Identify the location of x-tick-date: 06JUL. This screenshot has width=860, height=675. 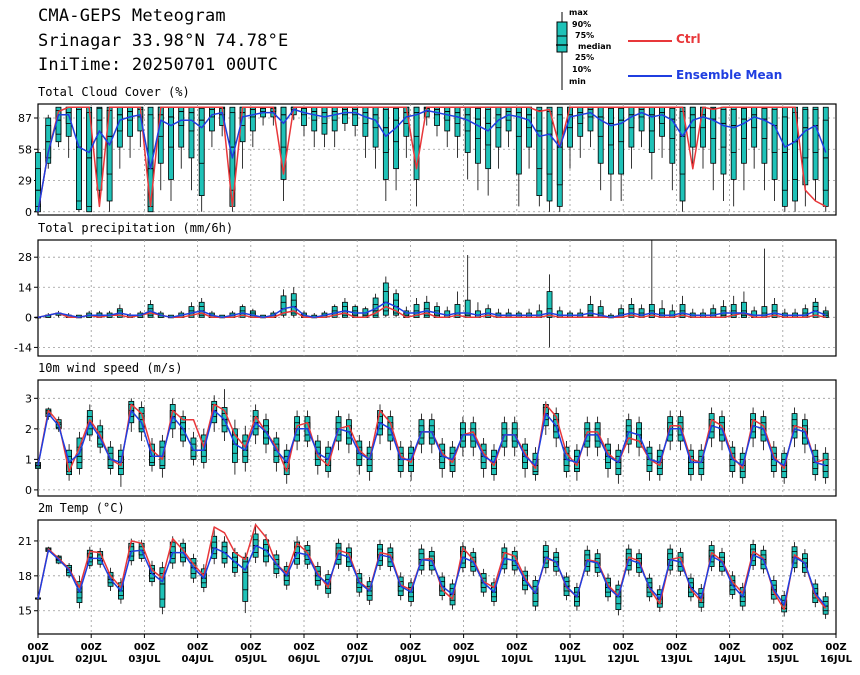
(304, 659).